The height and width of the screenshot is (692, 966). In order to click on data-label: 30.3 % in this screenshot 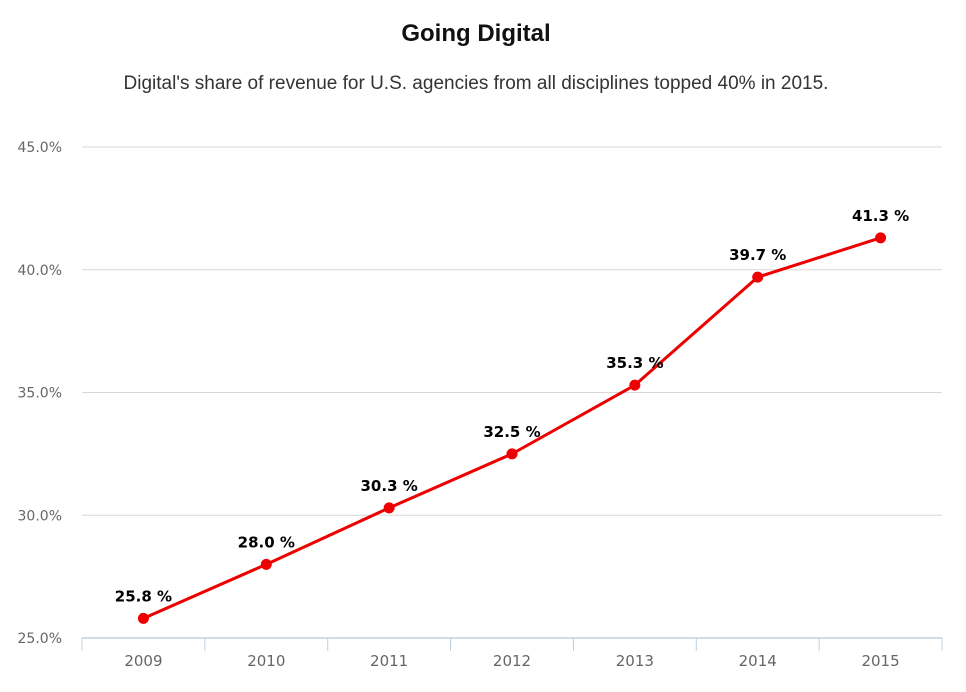, I will do `click(389, 486)`.